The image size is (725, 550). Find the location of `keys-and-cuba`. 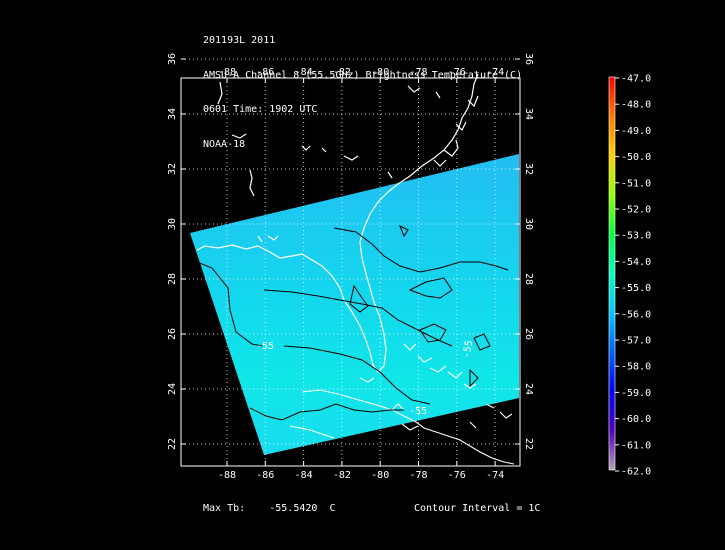

keys-and-cuba is located at coordinates (402, 404).